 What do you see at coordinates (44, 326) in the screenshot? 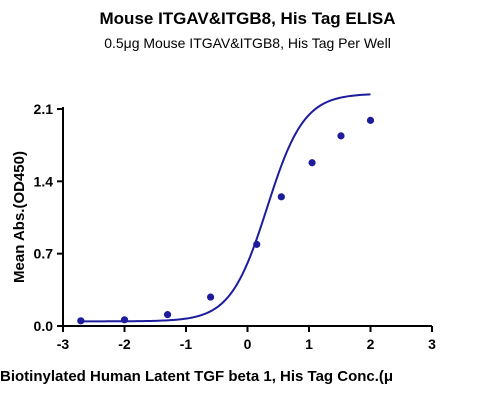
I see `y-tick-label: 0.0` at bounding box center [44, 326].